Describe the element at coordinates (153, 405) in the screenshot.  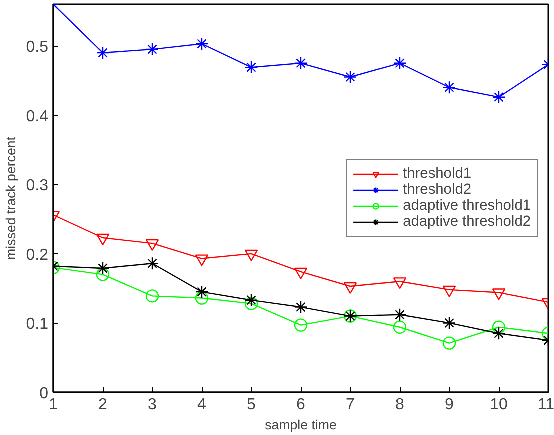
I see `x-tick-label: 3` at that location.